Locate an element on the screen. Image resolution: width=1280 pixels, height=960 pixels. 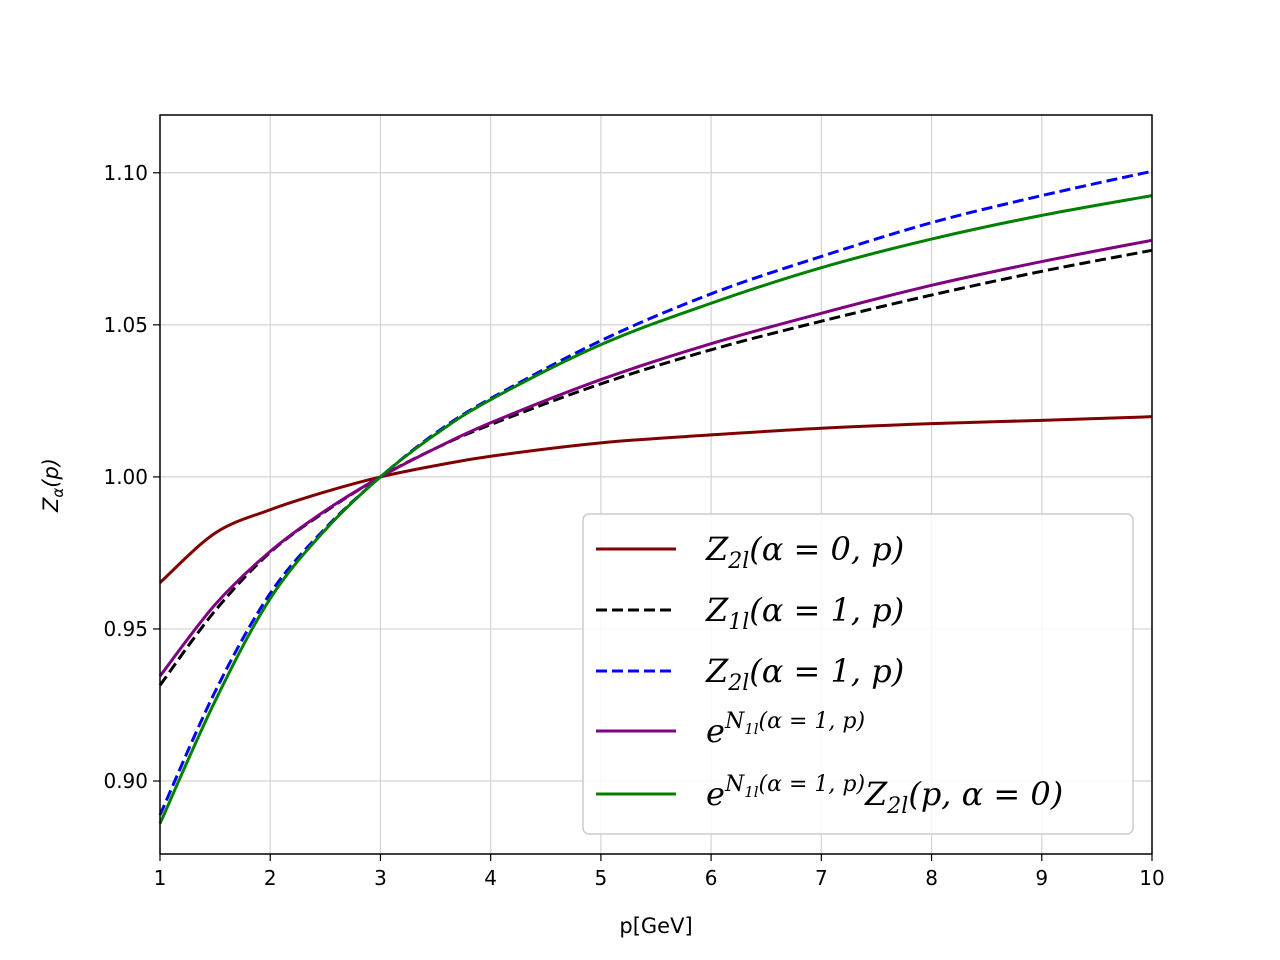
x-tick-label: 1 is located at coordinates (160, 878).